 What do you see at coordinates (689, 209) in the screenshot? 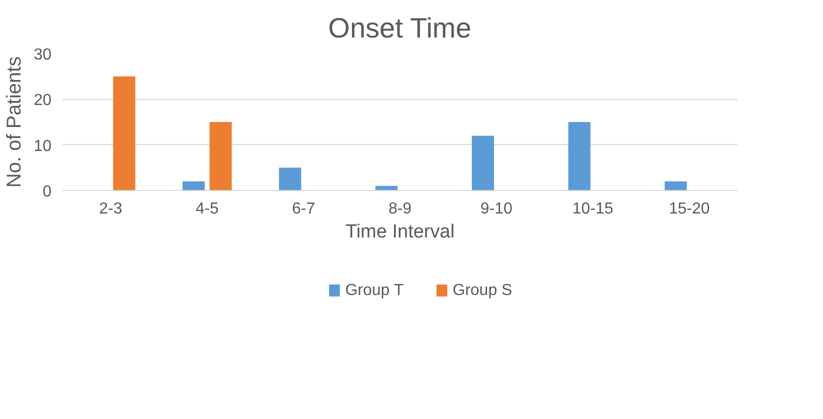
I see `x-tick-label: 15-20` at bounding box center [689, 209].